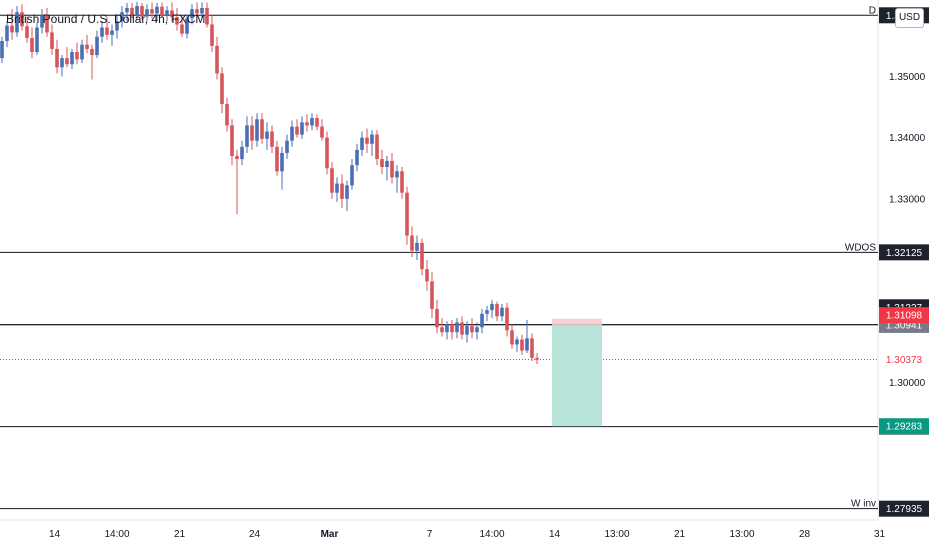 The image size is (932, 550). I want to click on time-tick-label: 14, so click(555, 534).